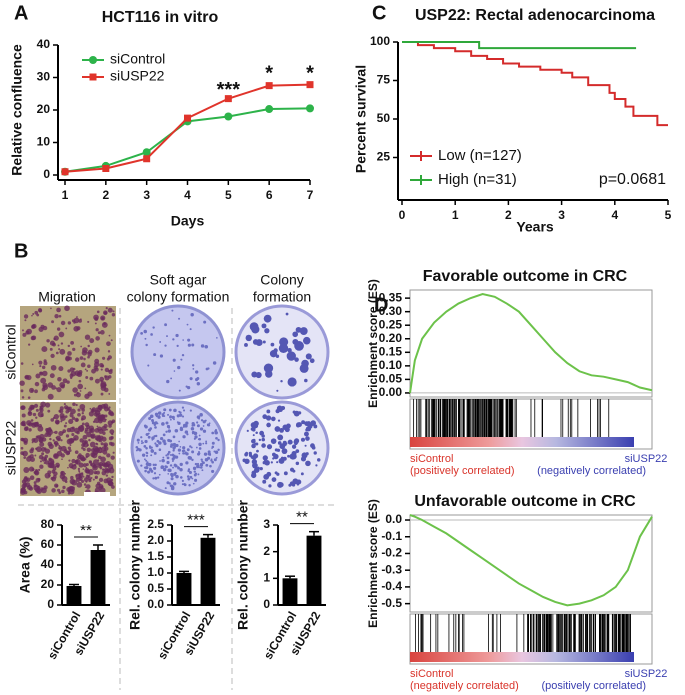  I want to click on chart-title: USP22: Rectal adenocarcinoma, so click(535, 15).